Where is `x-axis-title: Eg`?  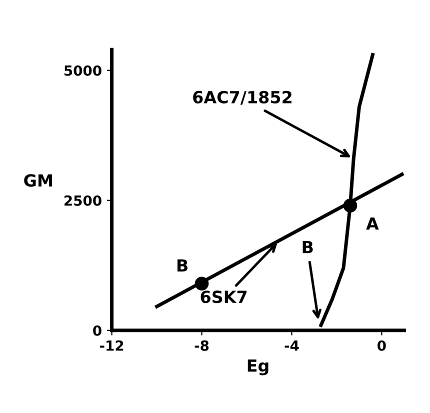
x-axis-title: Eg is located at coordinates (258, 368).